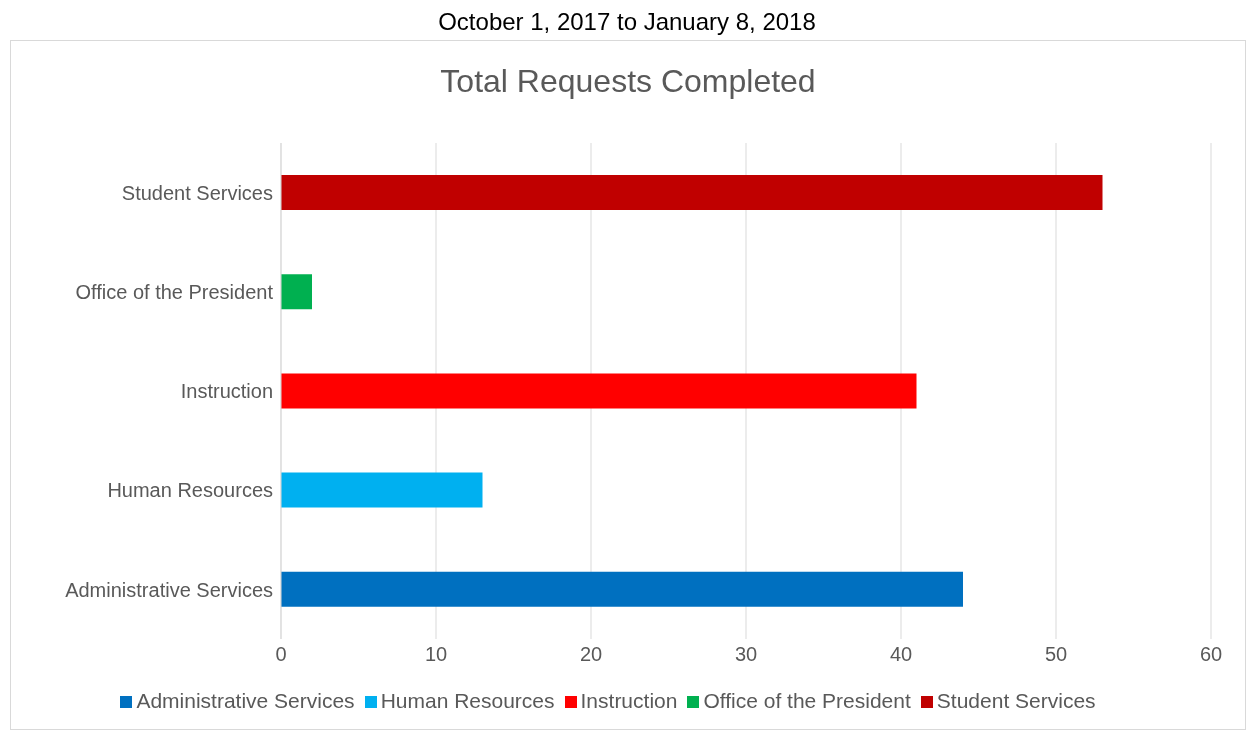 This screenshot has width=1254, height=738. What do you see at coordinates (1016, 700) in the screenshot?
I see `legend-label: Student Services` at bounding box center [1016, 700].